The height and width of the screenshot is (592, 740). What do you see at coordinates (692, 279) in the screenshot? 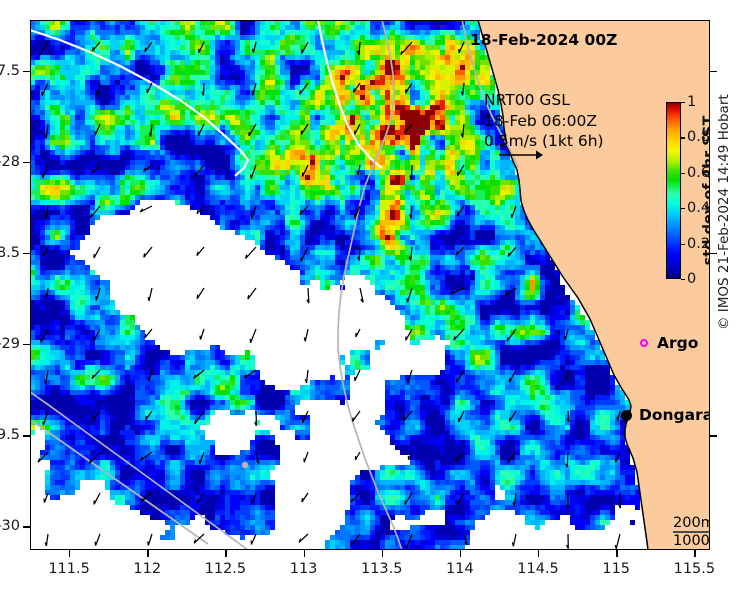
I see `colorbar-tick-label: 0` at bounding box center [692, 279].